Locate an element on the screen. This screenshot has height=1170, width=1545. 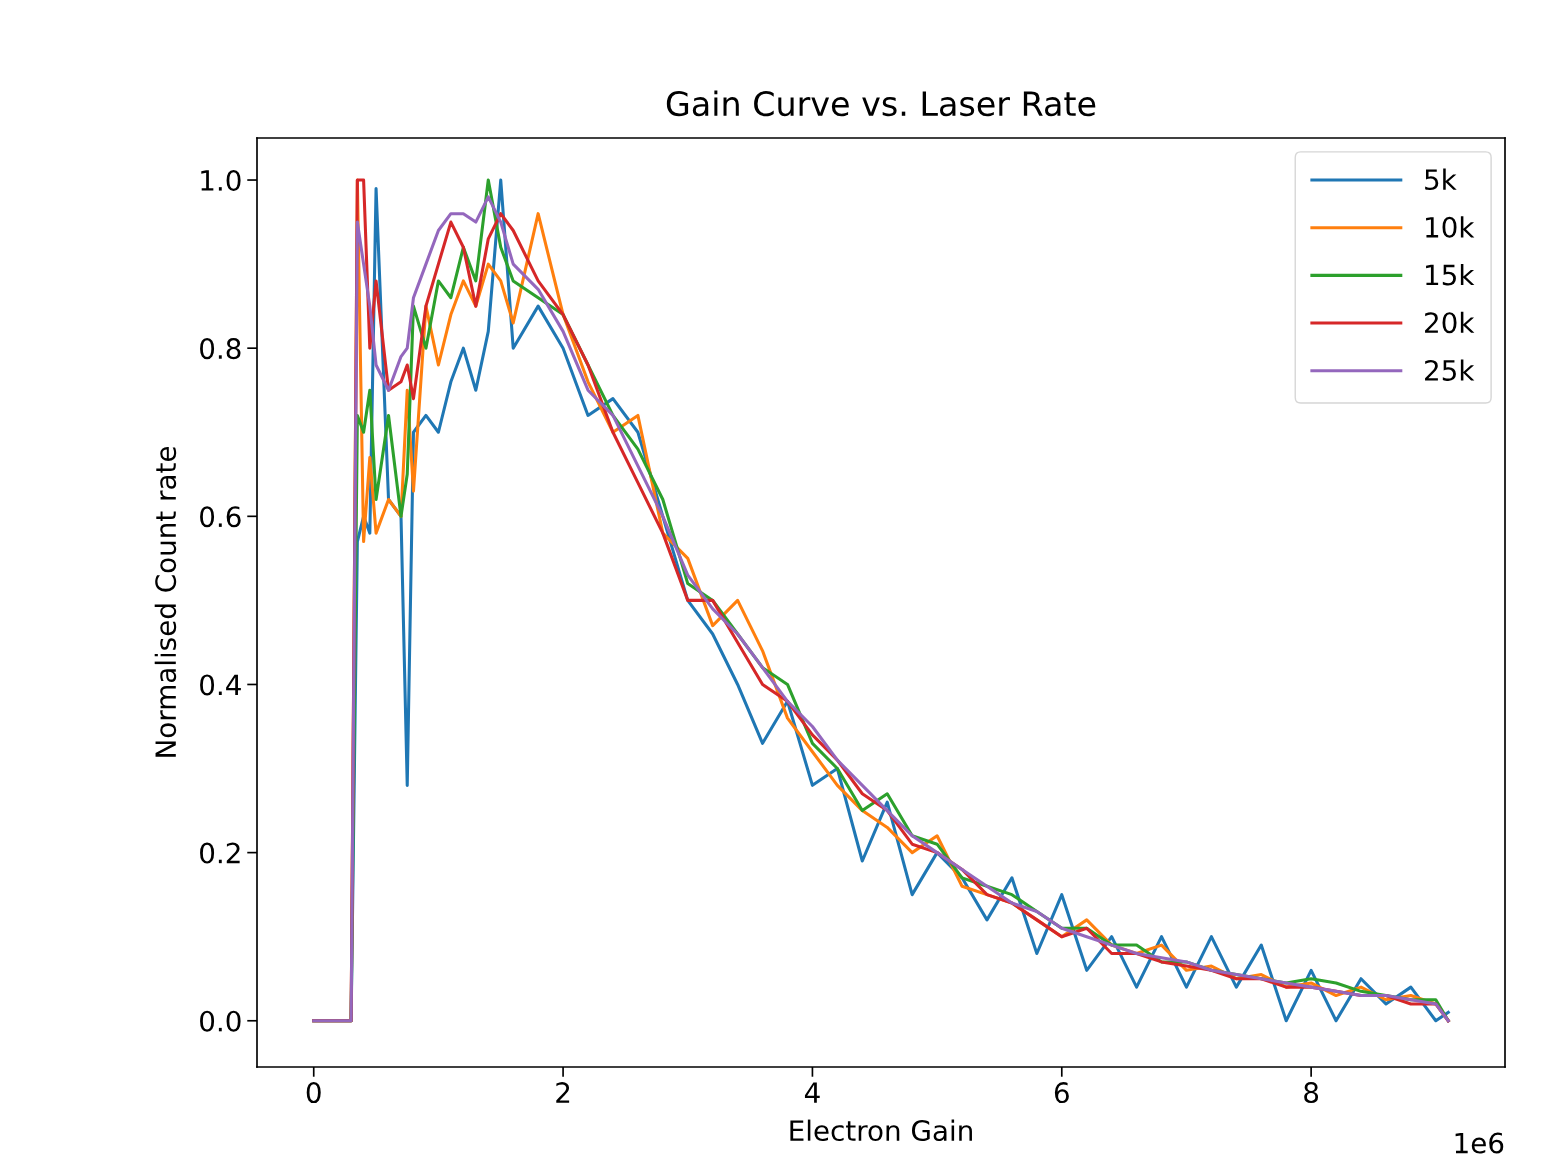
x-axis-title: Electron Gain is located at coordinates (881, 1130).